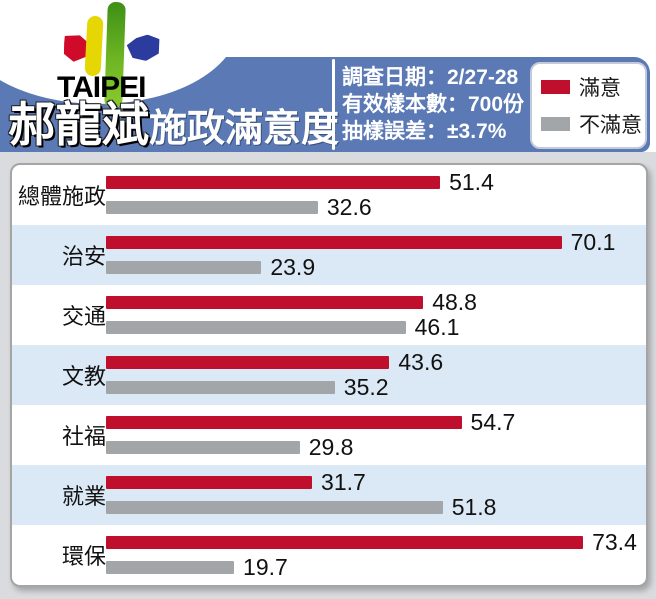 This screenshot has width=656, height=599. What do you see at coordinates (293, 267) in the screenshot?
I see `dissatisfied-value: 23.9` at bounding box center [293, 267].